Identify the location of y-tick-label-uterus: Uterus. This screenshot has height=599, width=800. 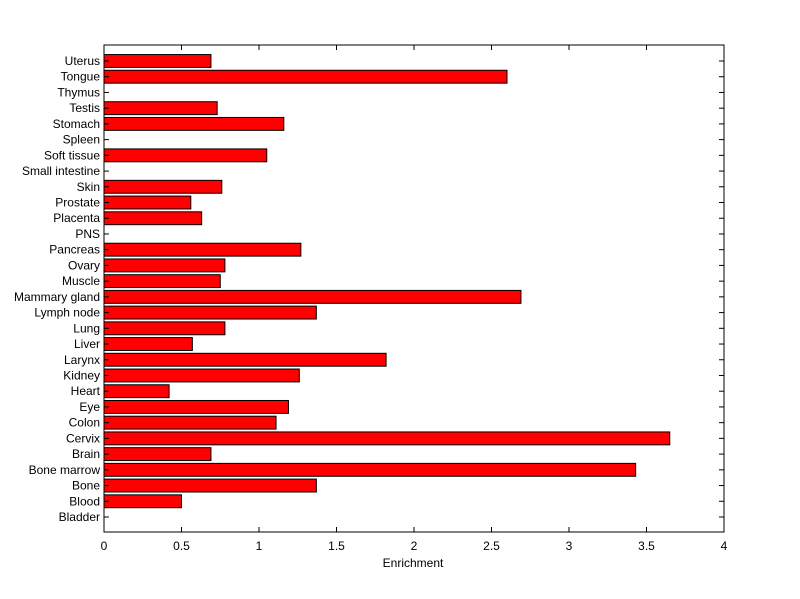
(82, 61).